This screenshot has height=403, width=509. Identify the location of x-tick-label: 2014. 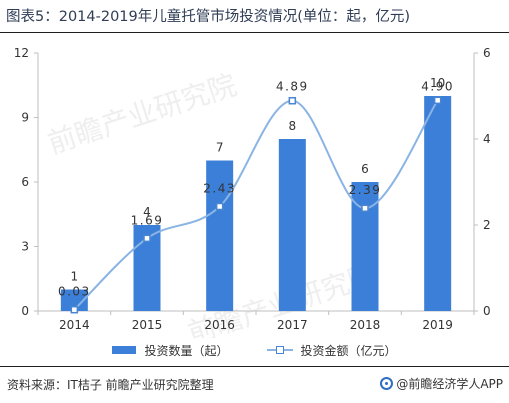
(74, 325).